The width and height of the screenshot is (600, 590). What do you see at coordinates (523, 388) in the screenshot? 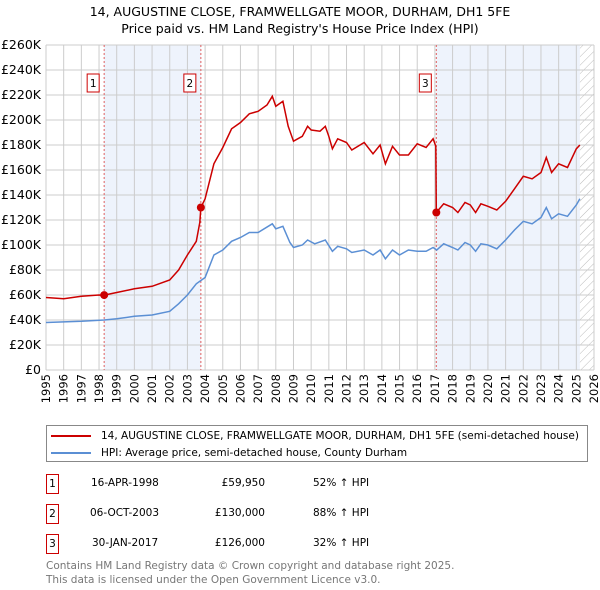
I see `x-tick-label: 2022` at bounding box center [523, 388].